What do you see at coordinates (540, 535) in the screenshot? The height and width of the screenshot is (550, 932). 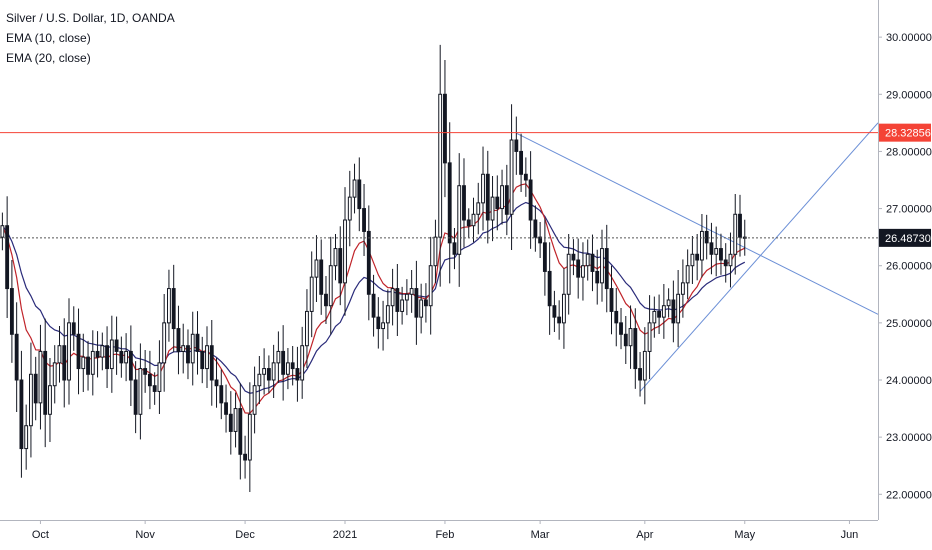 I see `x-tick-label: Mar` at bounding box center [540, 535].